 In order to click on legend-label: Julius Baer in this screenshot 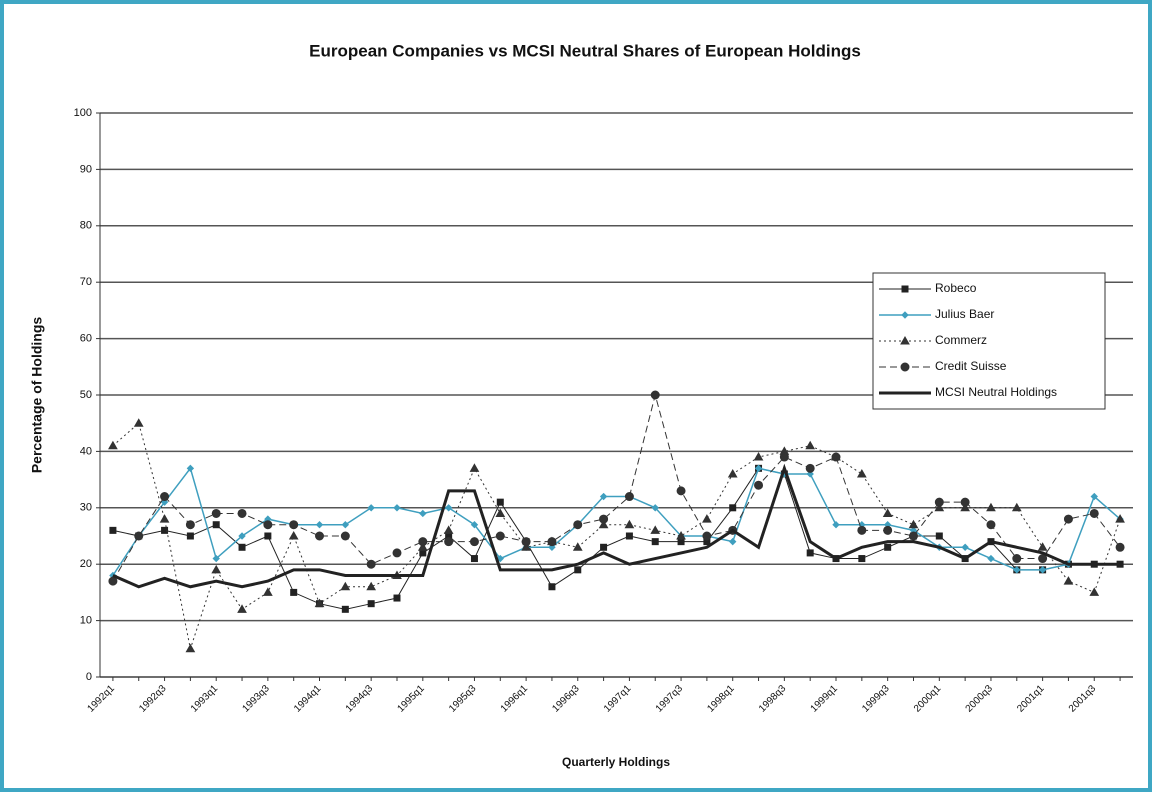, I will do `click(964, 314)`.